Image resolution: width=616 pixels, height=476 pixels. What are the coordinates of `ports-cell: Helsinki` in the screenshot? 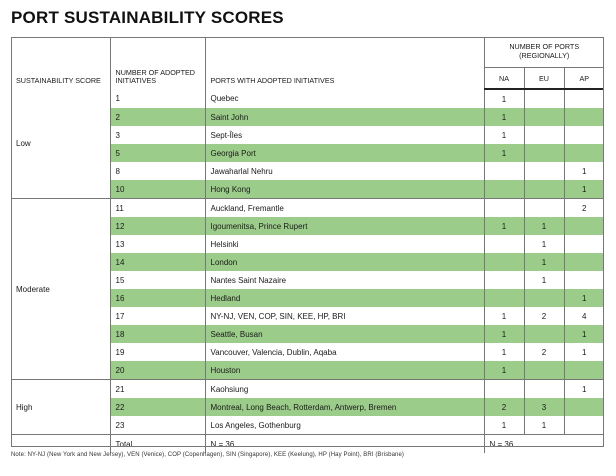 It's located at (344, 244).